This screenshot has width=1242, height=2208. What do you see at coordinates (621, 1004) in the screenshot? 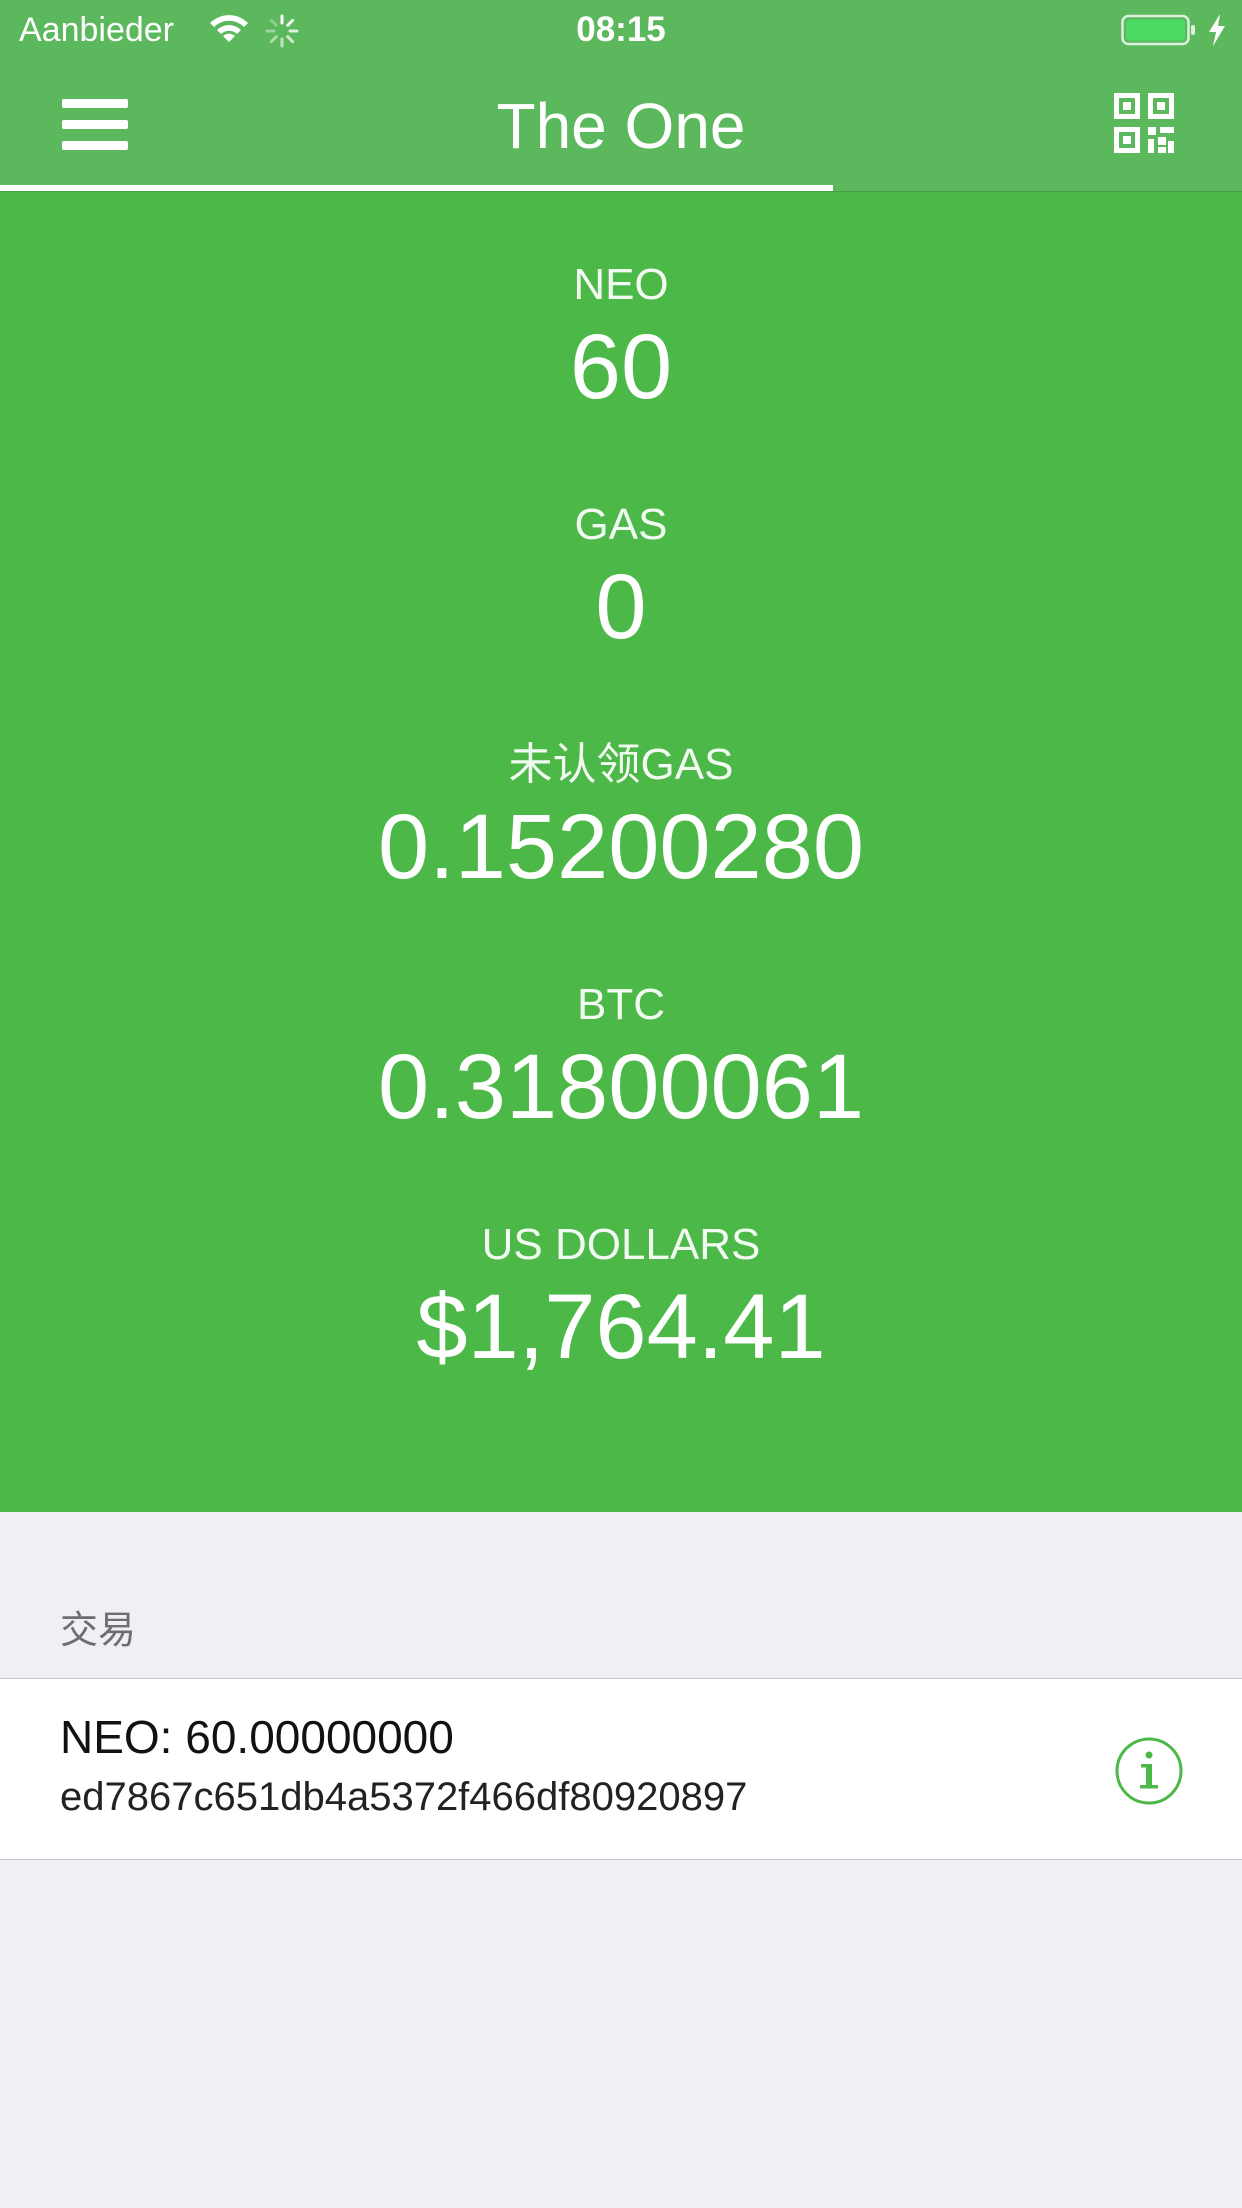
I see `balance-label: BTC` at bounding box center [621, 1004].